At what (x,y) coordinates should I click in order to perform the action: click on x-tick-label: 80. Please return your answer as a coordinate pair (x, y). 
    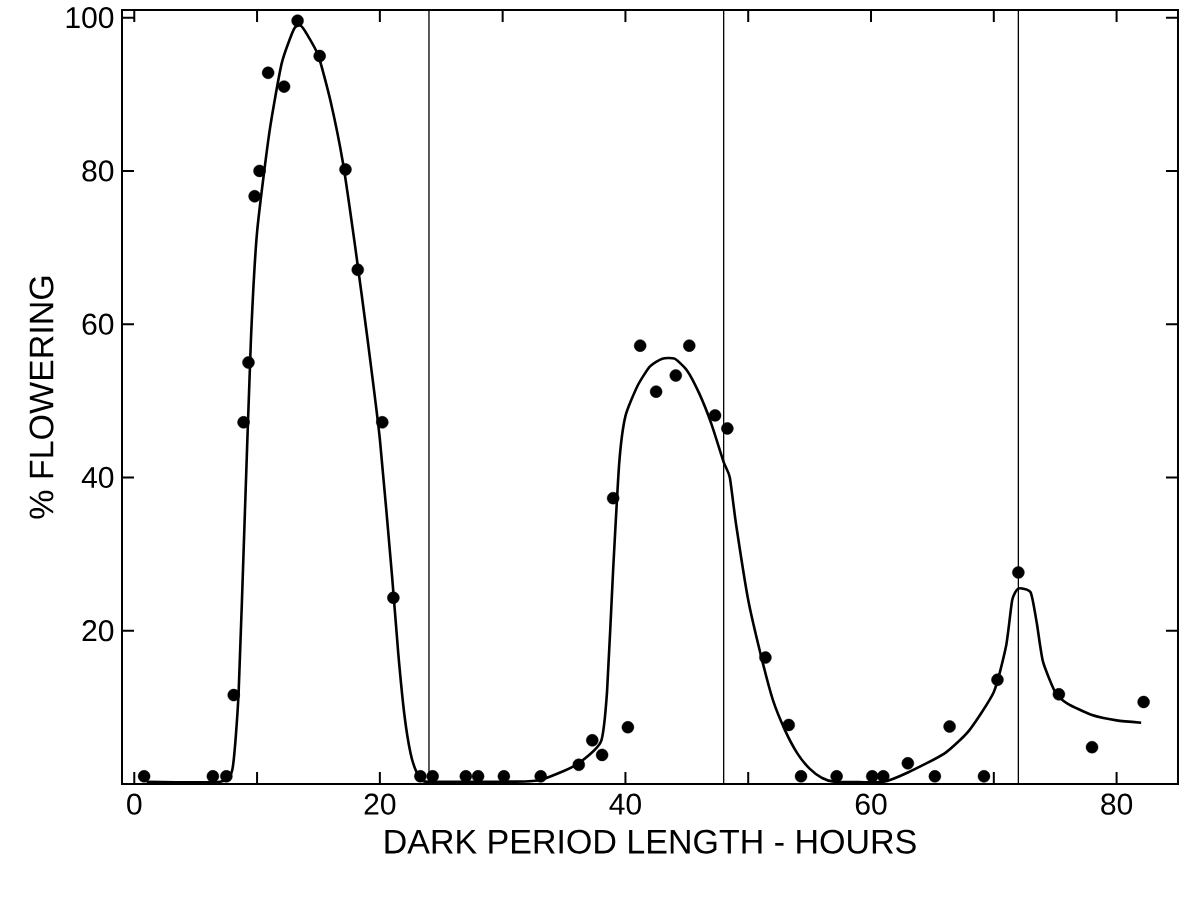
    Looking at the image, I should click on (1117, 804).